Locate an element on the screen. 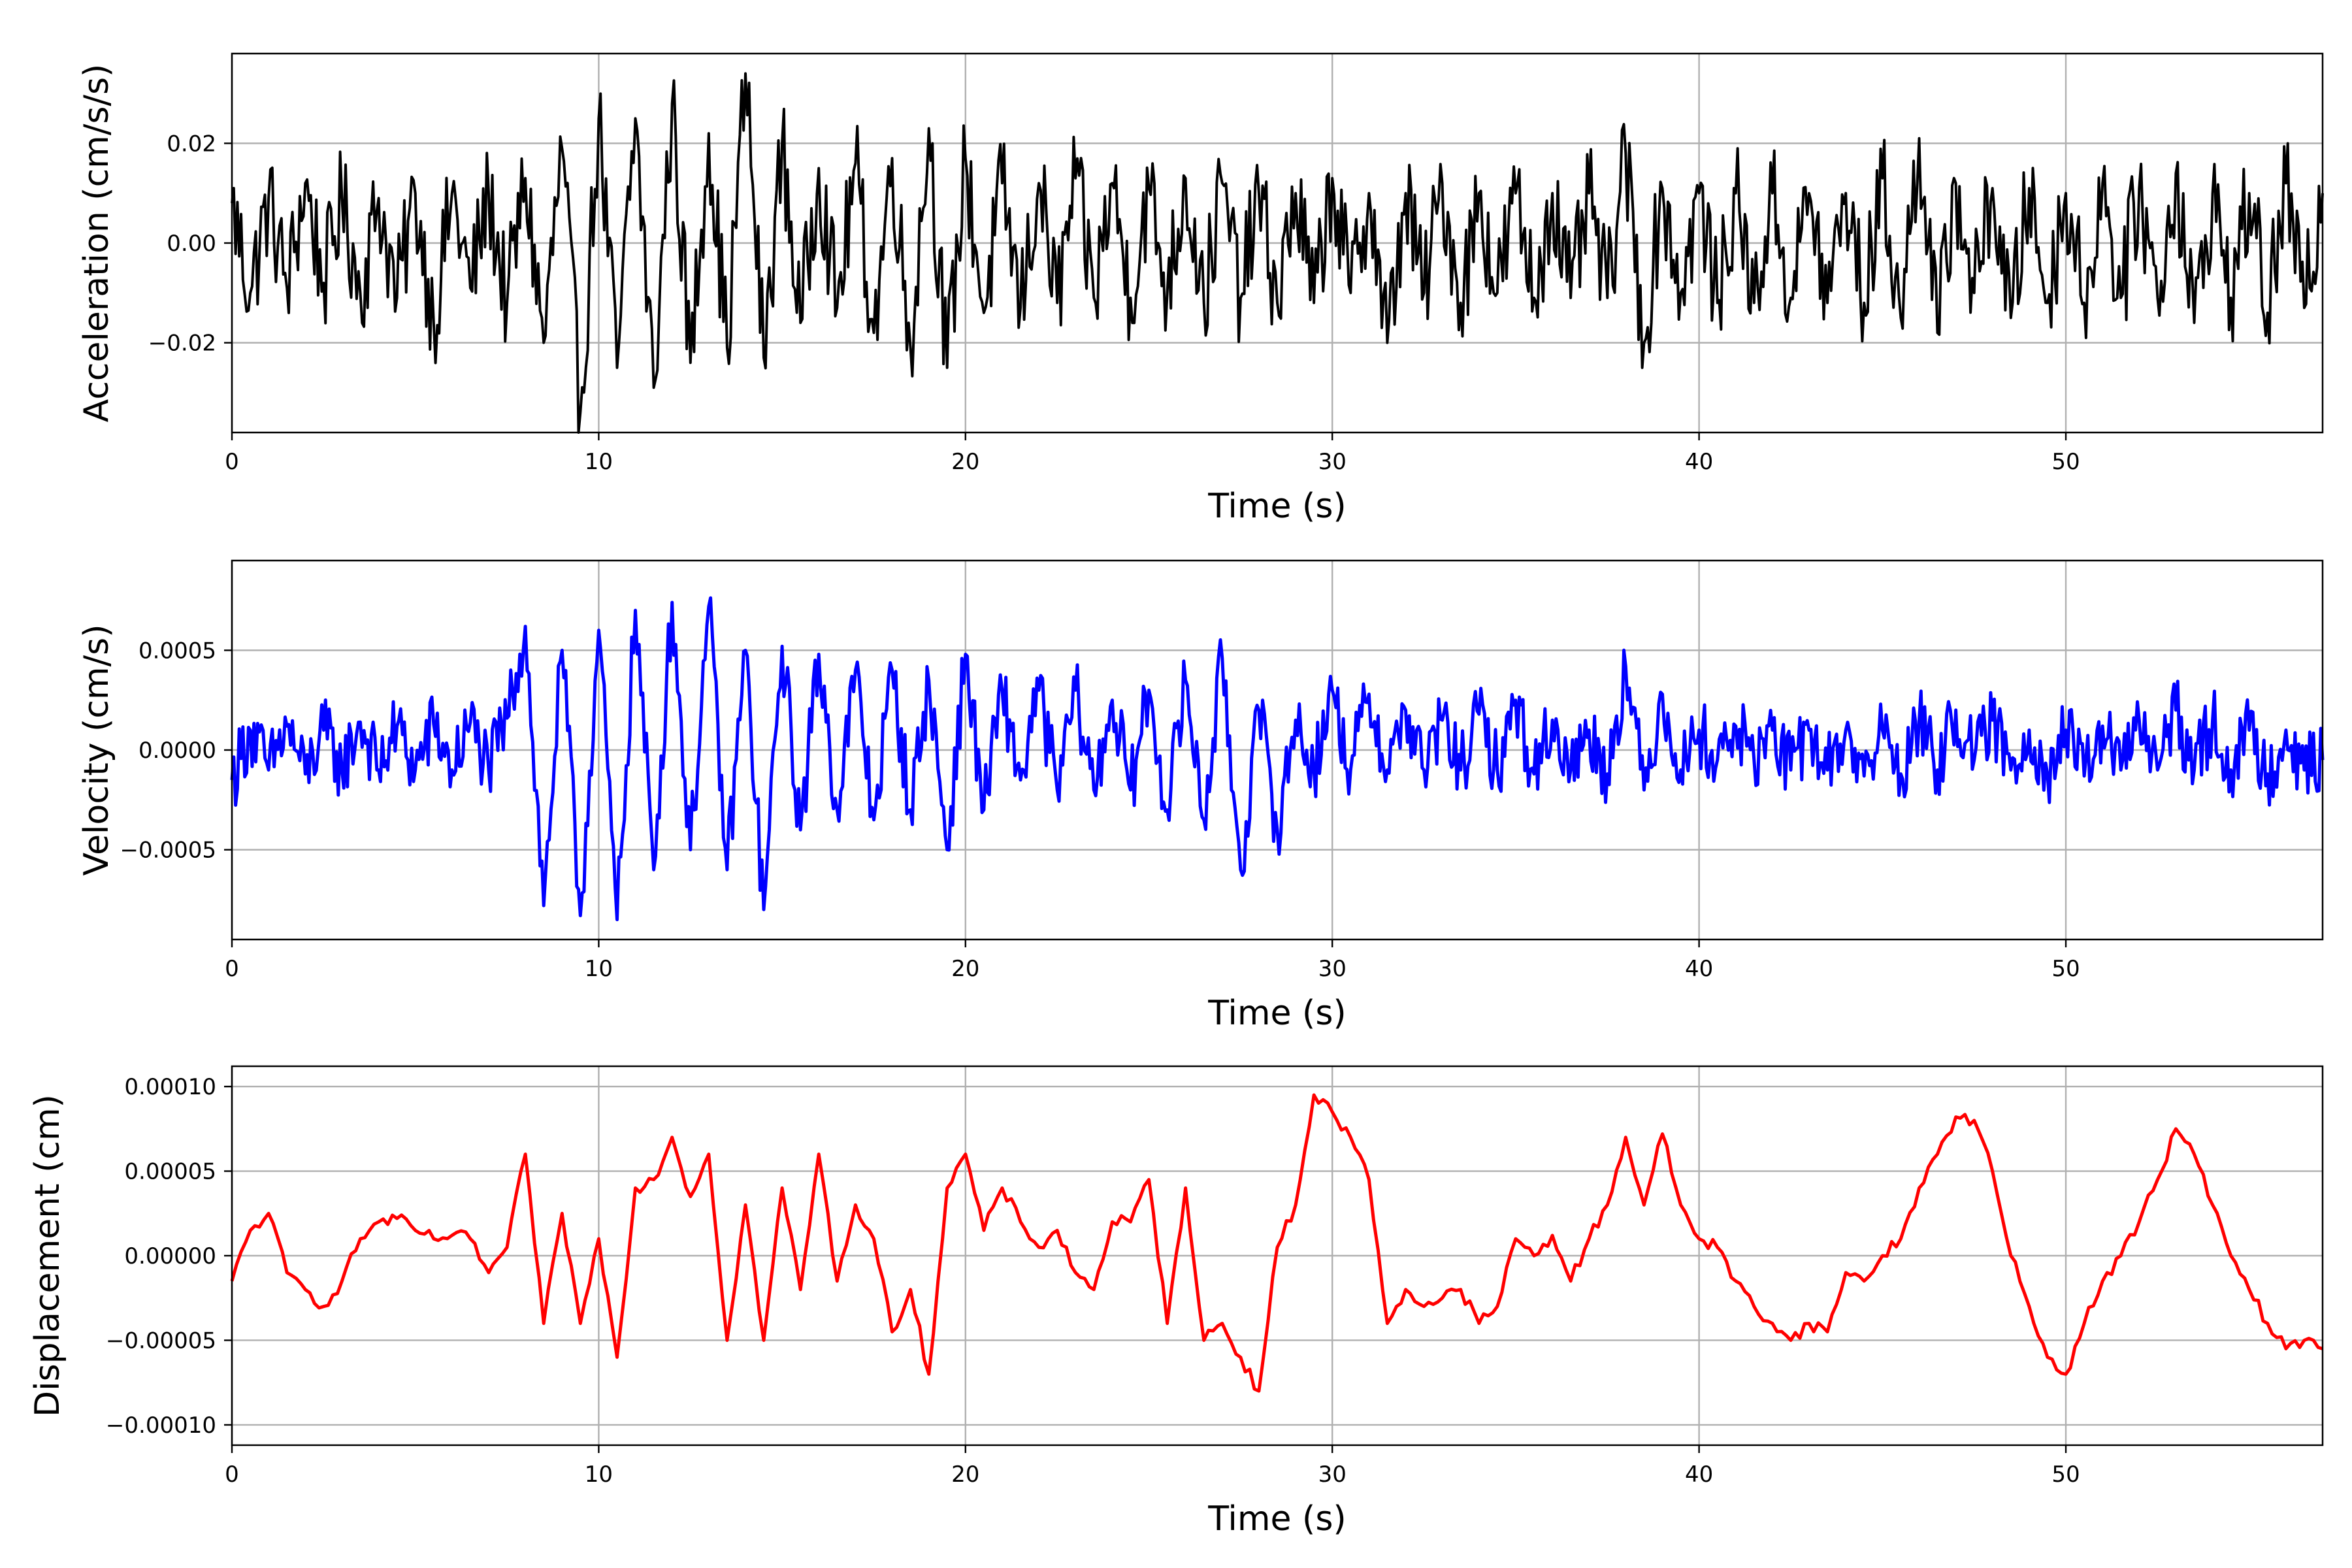 The image size is (2352, 1568). velocity-x-tick-label: 50 is located at coordinates (2065, 969).